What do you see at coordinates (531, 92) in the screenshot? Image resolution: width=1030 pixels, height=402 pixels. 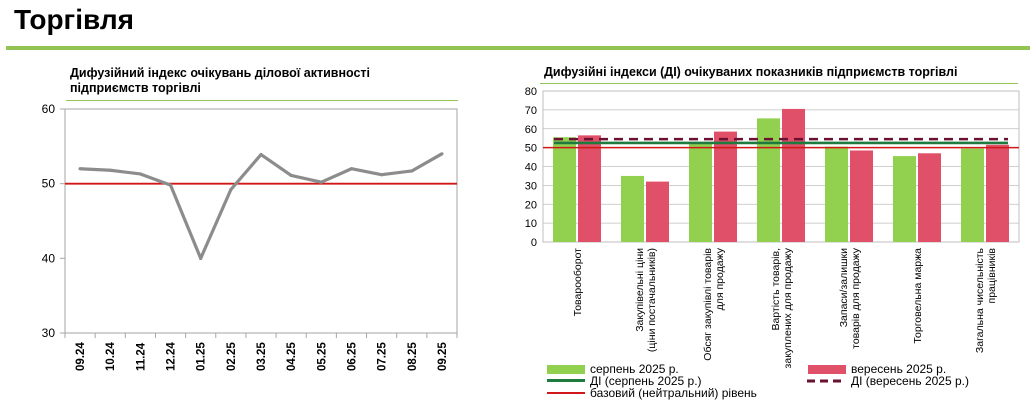 I see `right-y-tick-label: 80` at bounding box center [531, 92].